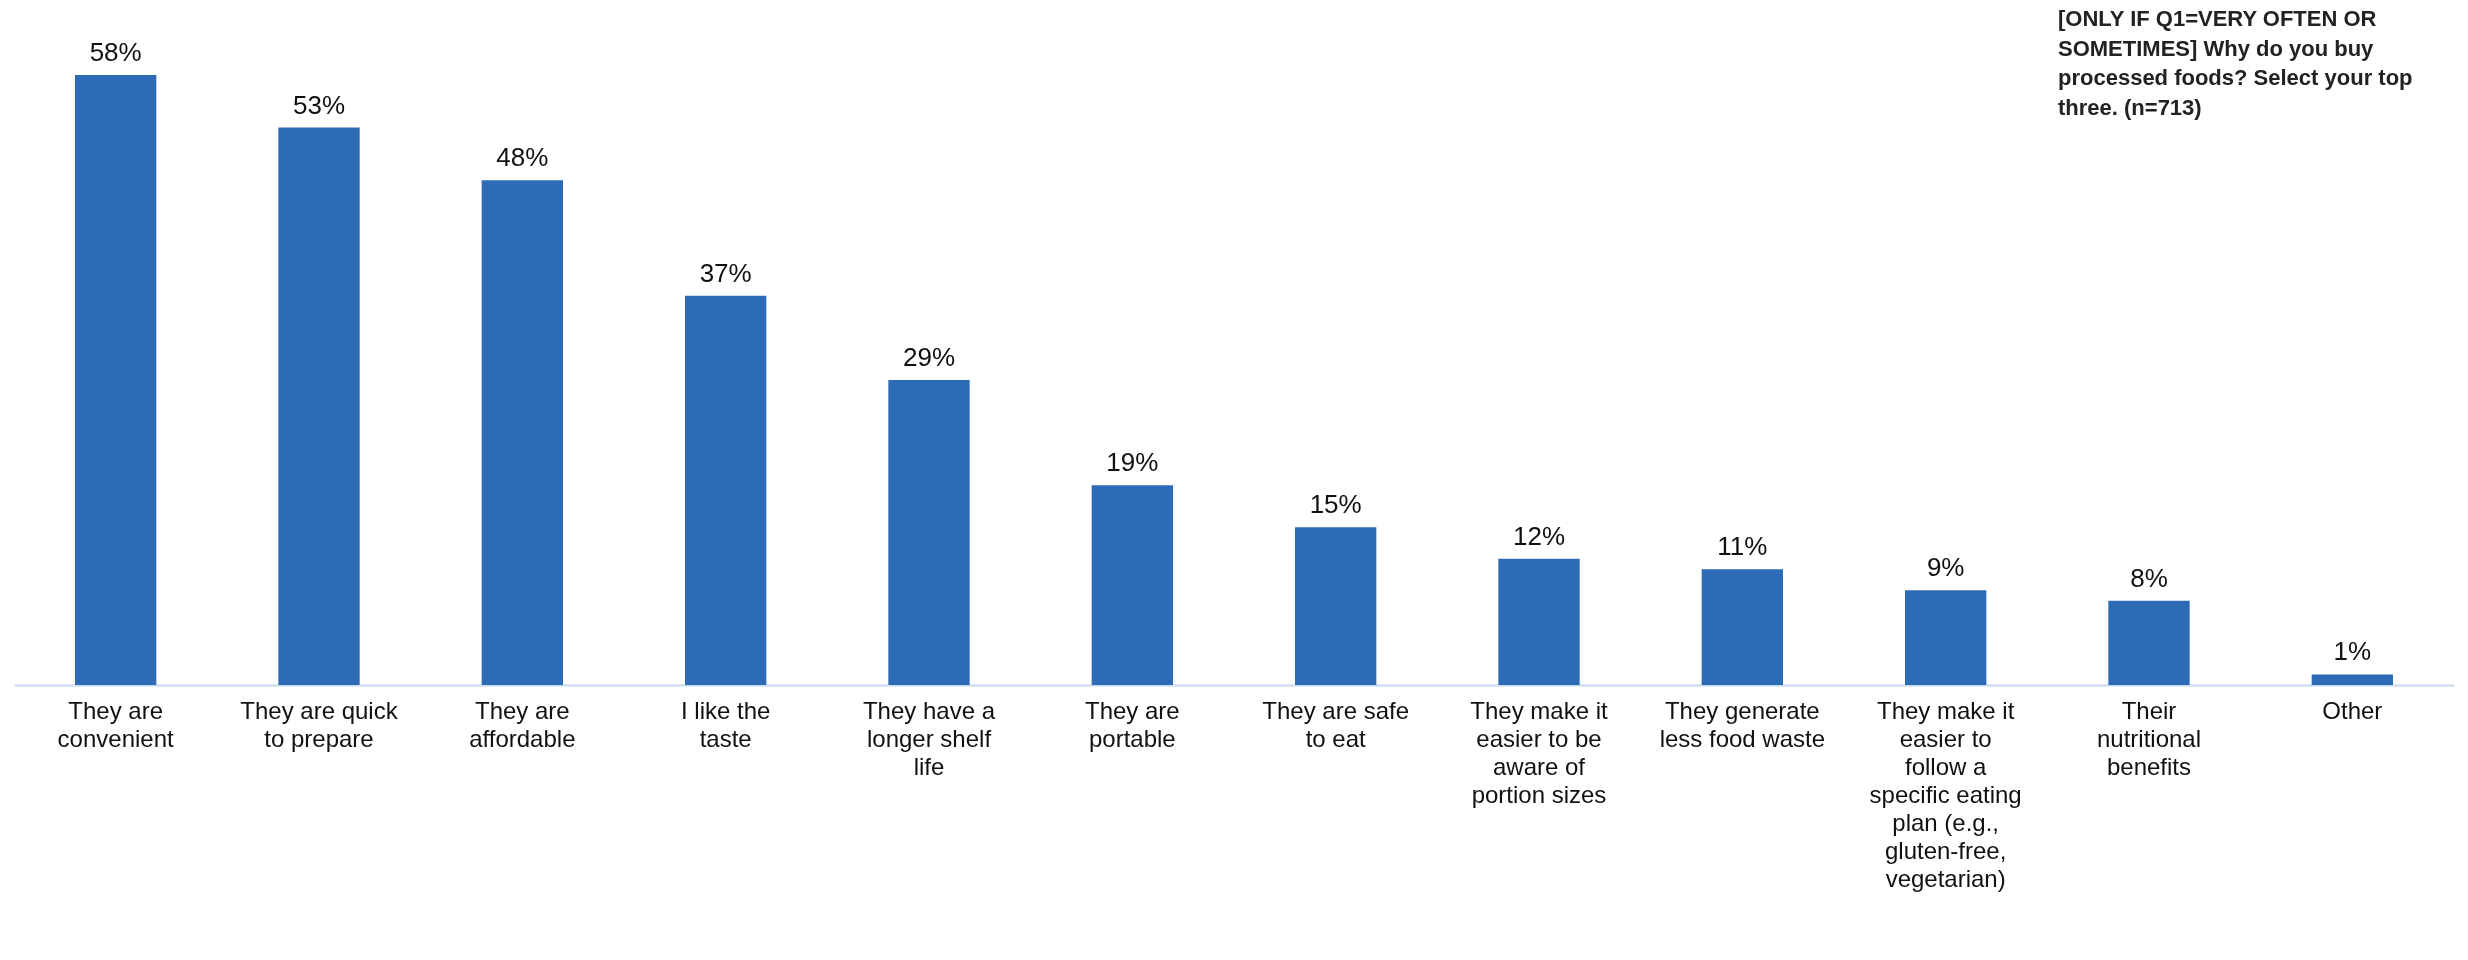  I want to click on data-label: 48%, so click(522, 157).